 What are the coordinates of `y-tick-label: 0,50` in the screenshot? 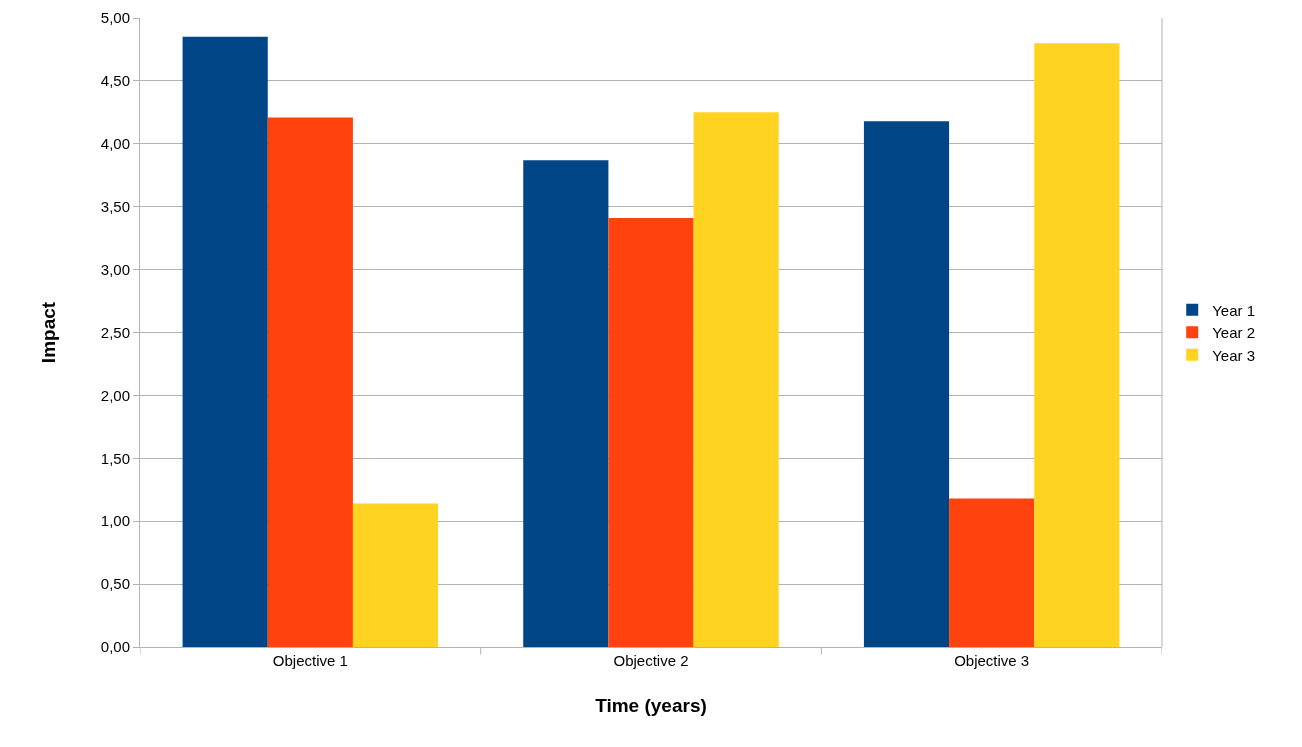 It's located at (115, 584).